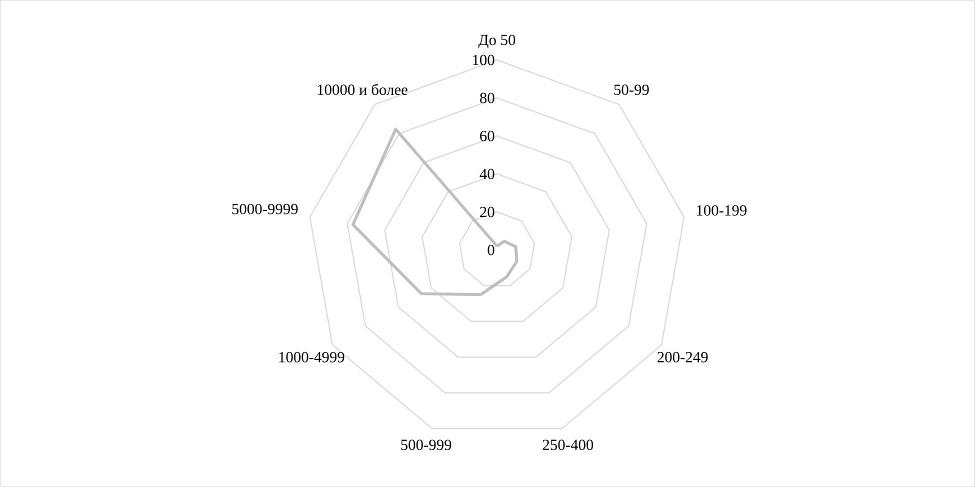 The image size is (975, 487). What do you see at coordinates (491, 250) in the screenshot?
I see `y-tick-label: 0` at bounding box center [491, 250].